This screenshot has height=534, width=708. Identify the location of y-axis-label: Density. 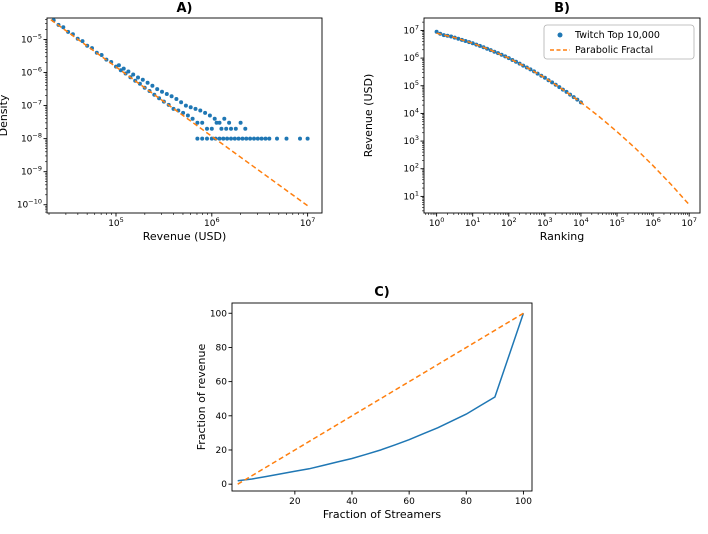
(5, 115).